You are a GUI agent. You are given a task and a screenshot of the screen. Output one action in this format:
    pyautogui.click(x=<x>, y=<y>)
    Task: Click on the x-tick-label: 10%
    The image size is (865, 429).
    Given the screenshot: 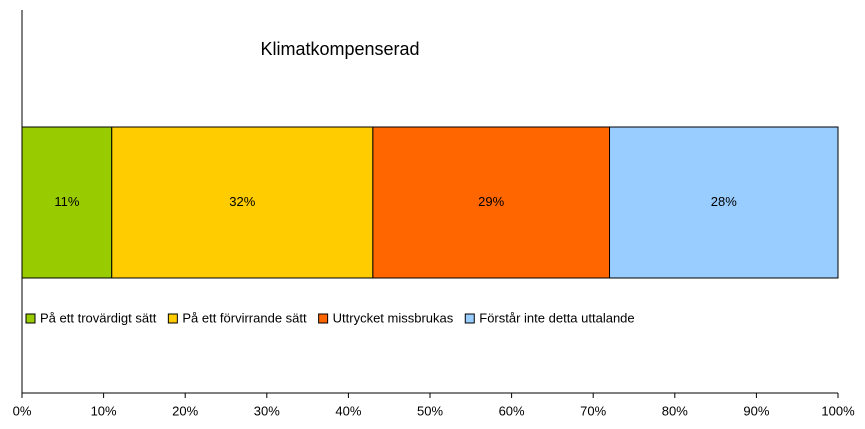 What is the action you would take?
    pyautogui.click(x=104, y=410)
    